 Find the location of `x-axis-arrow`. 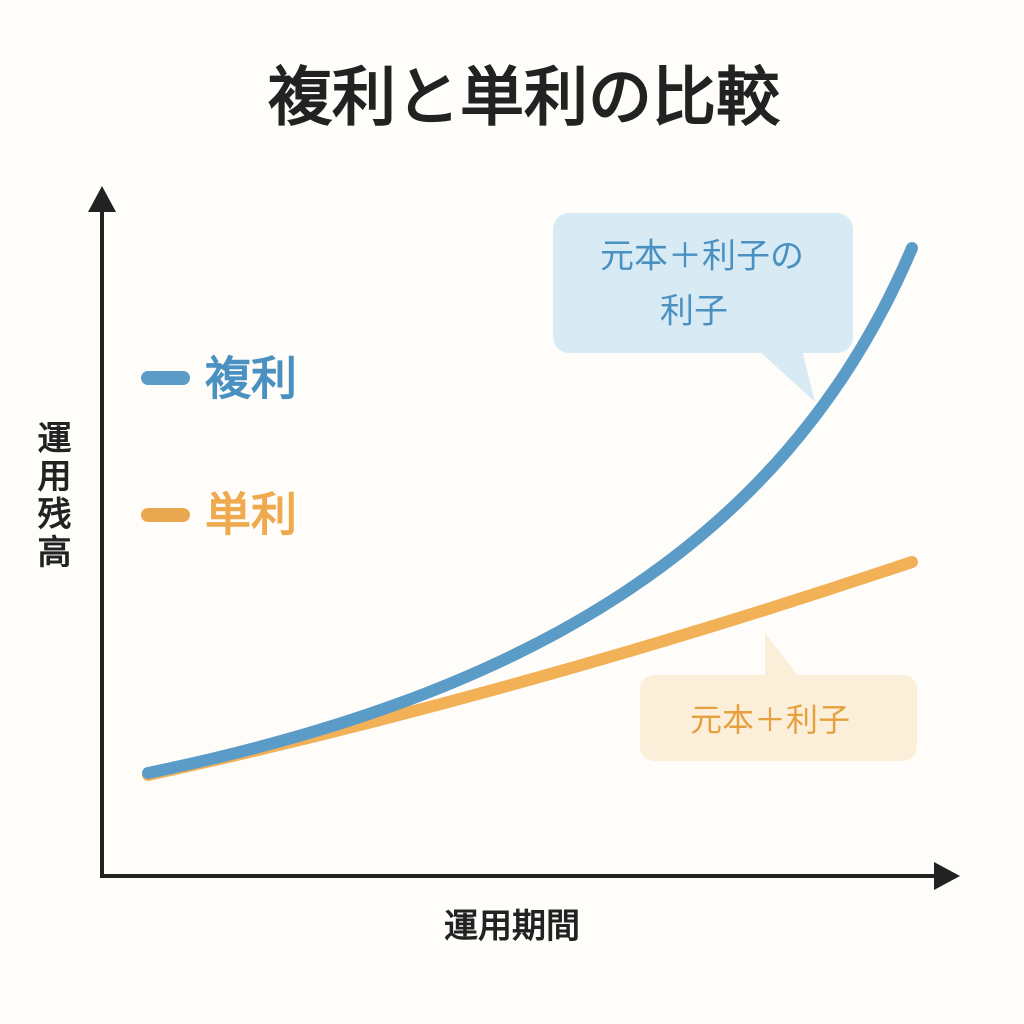

x-axis-arrow is located at coordinates (947, 876).